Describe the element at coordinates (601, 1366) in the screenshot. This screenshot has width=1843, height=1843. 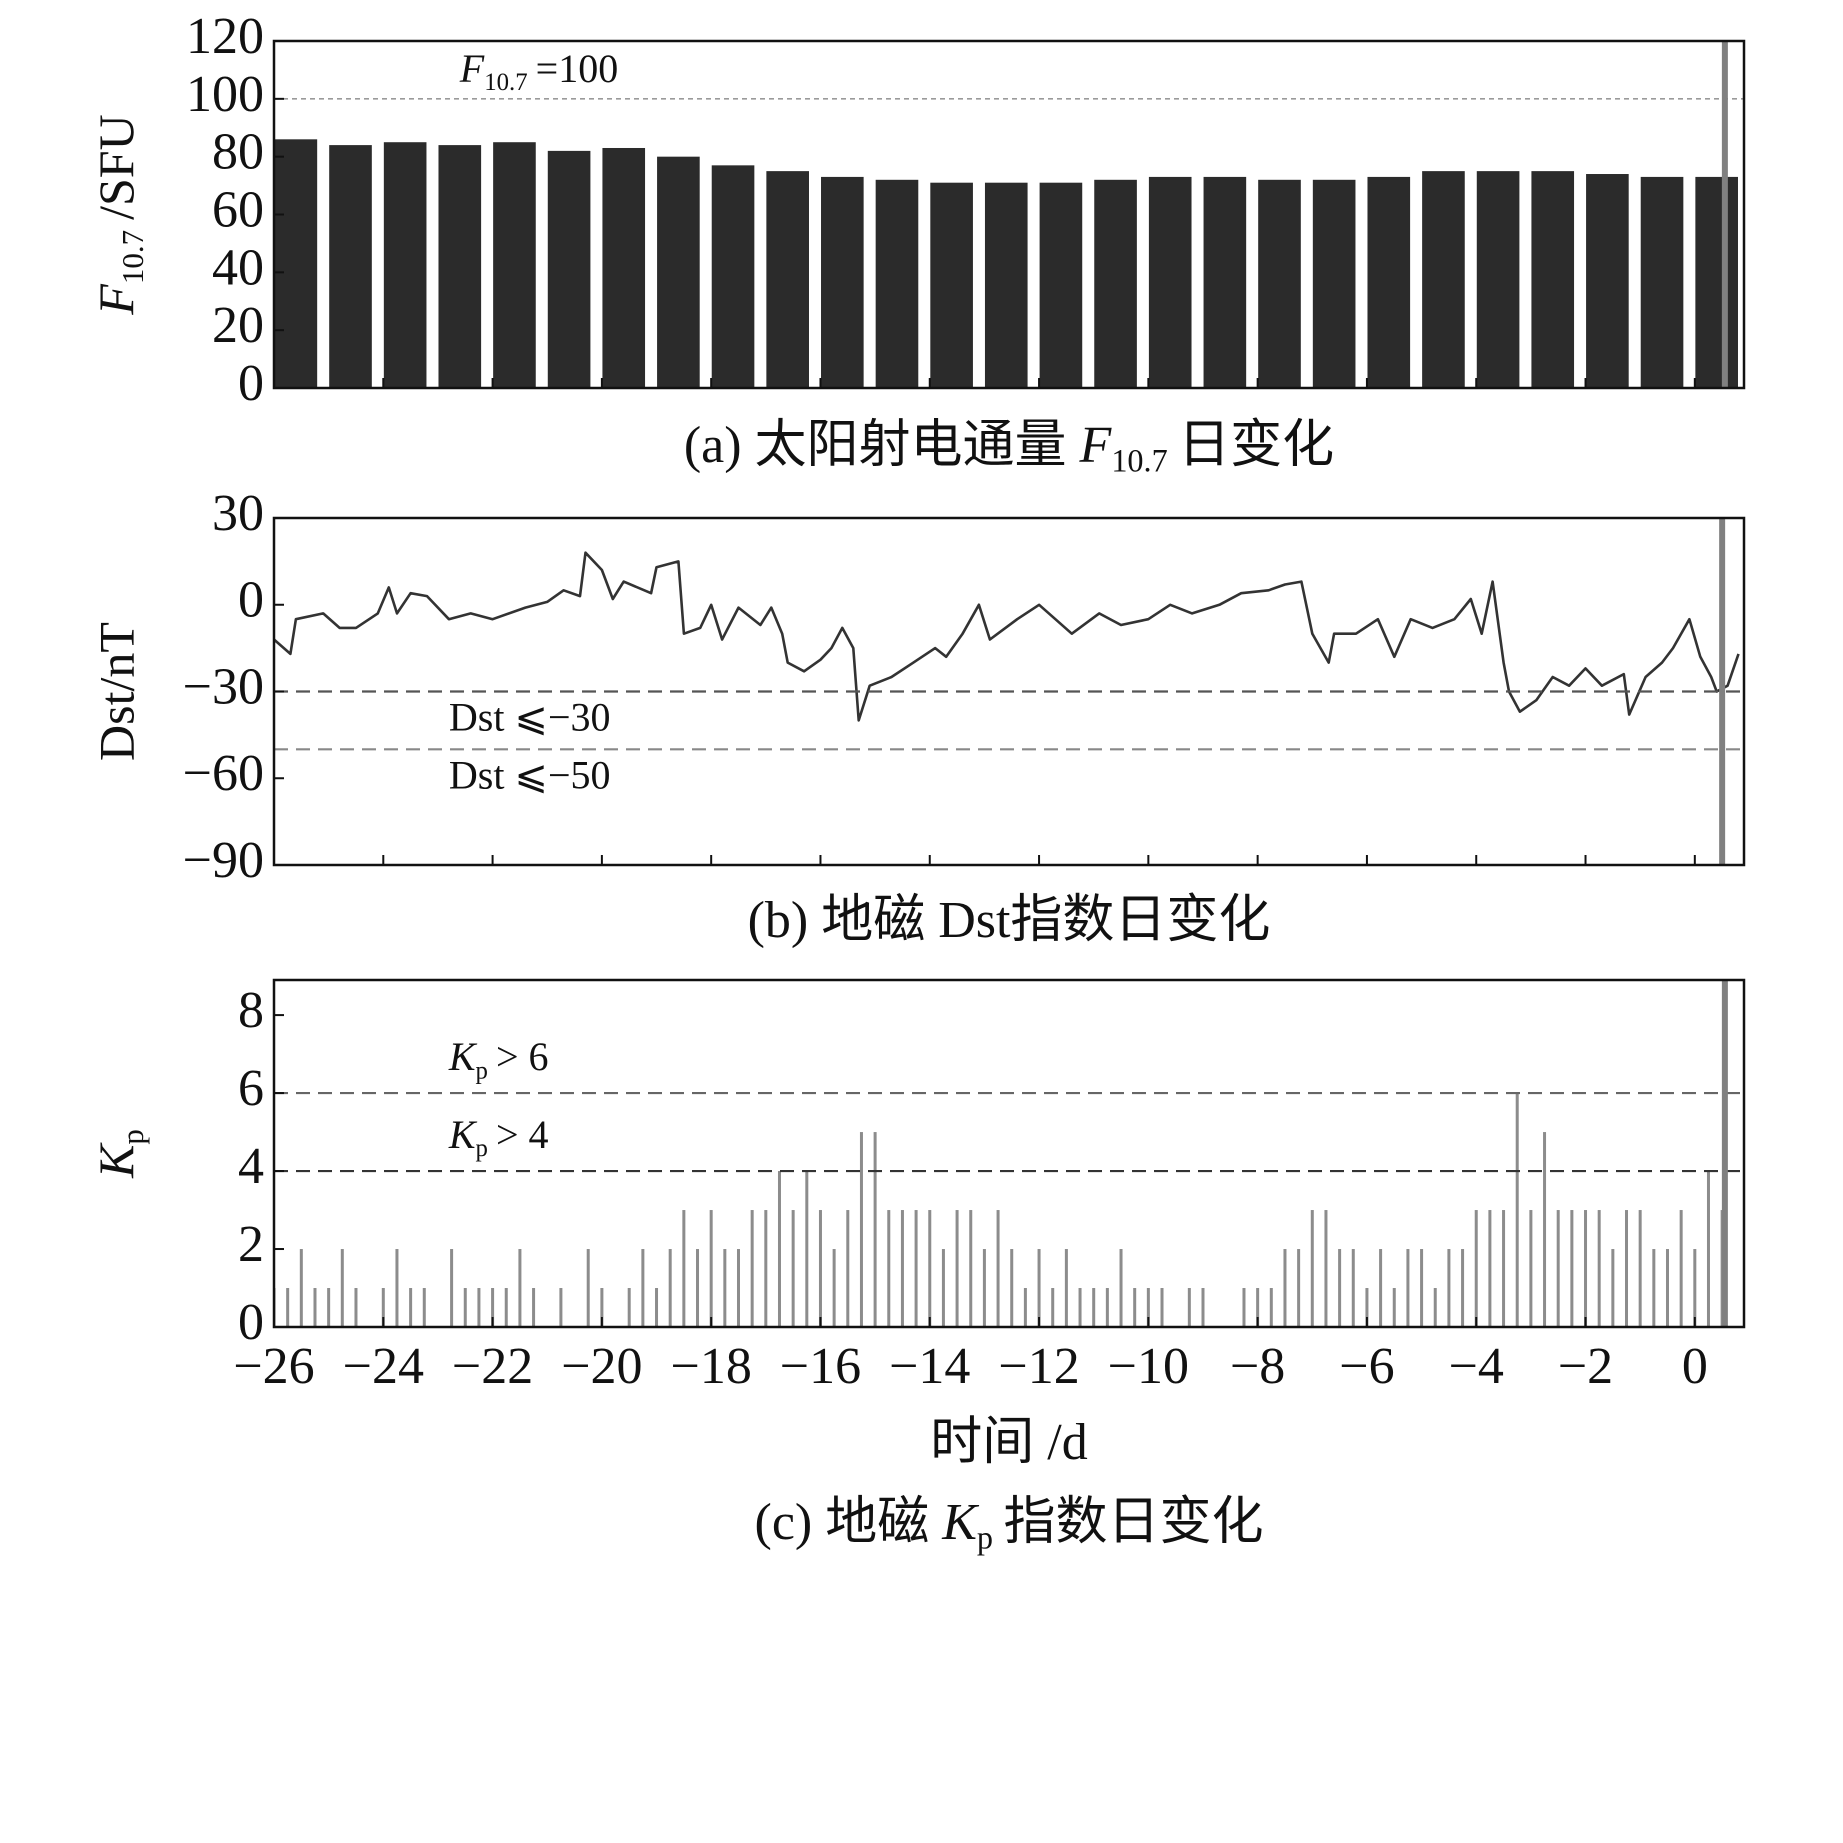
I see `x-tick-label: −20` at that location.